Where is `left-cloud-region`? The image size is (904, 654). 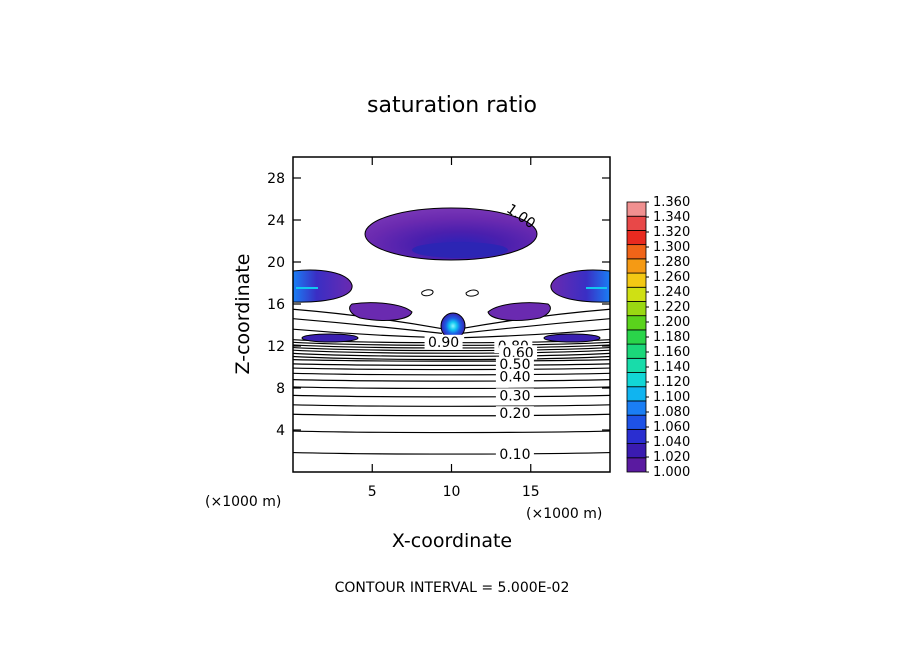
left-cloud-region is located at coordinates (323, 286).